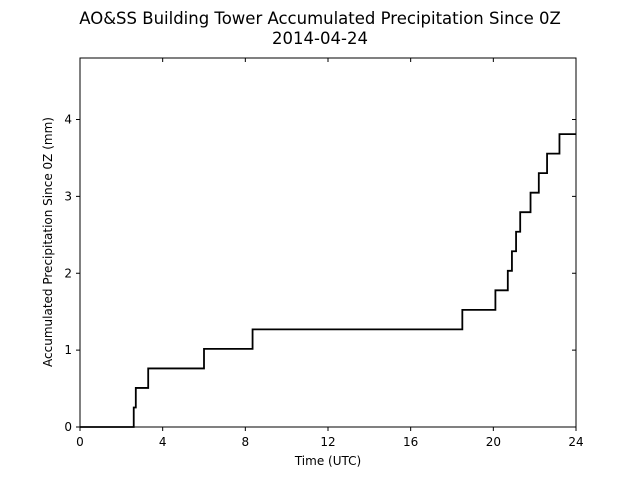  Describe the element at coordinates (163, 442) in the screenshot. I see `x-tick-label: 4` at that location.